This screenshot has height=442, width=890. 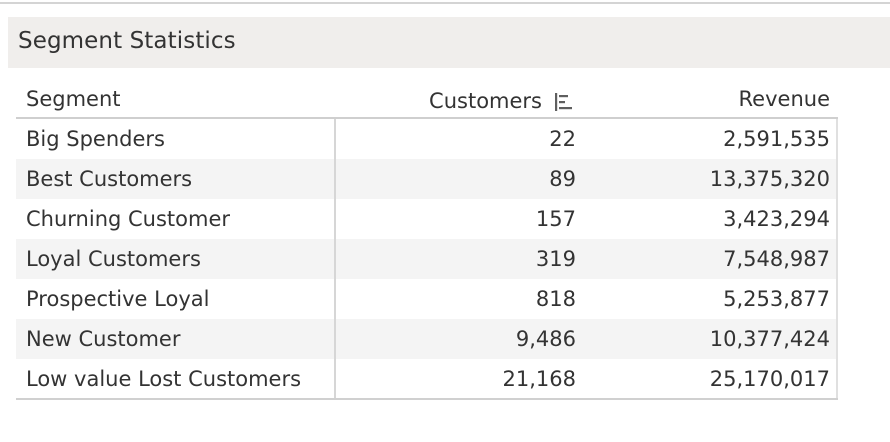 What do you see at coordinates (555, 219) in the screenshot?
I see `customers-cell: 157` at bounding box center [555, 219].